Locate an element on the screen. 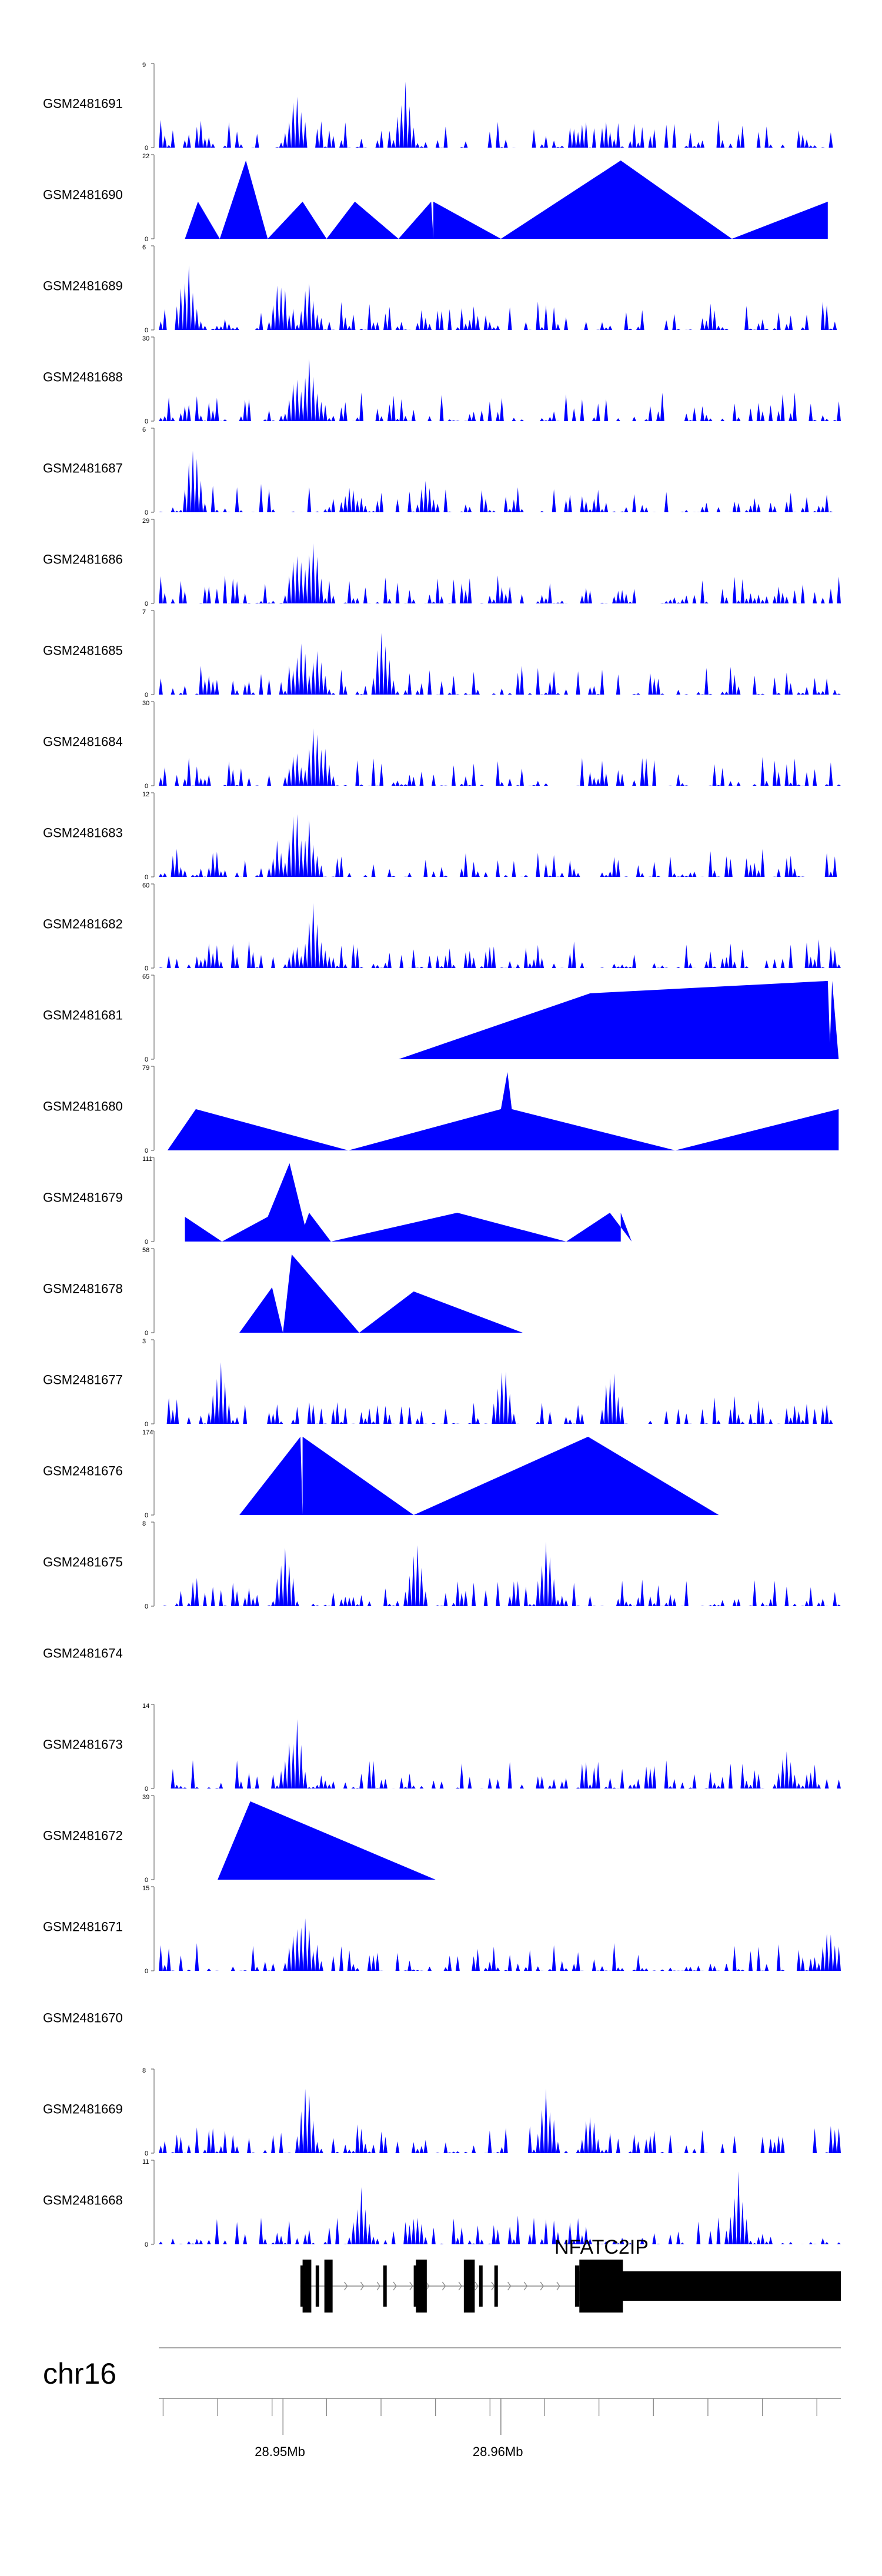  chromosome-label: chr16 is located at coordinates (79, 2373).